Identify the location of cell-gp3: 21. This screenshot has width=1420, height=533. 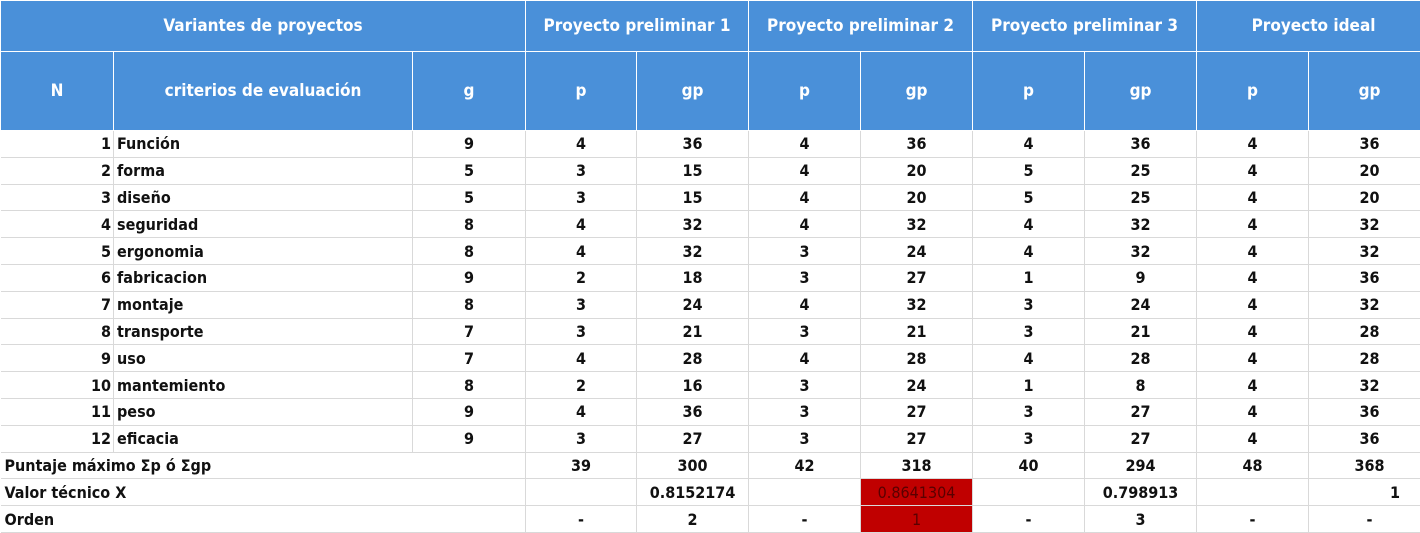
(1141, 331).